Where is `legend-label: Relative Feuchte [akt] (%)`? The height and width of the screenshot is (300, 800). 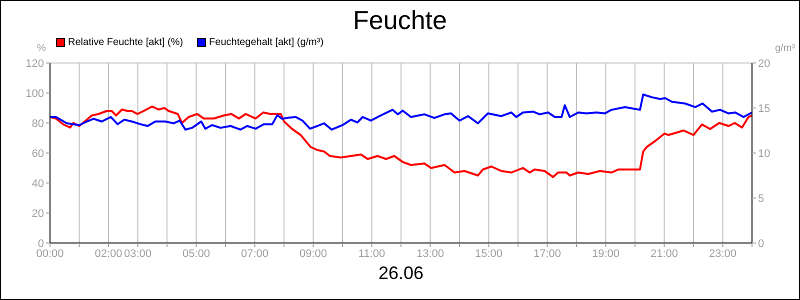
legend-label: Relative Feuchte [akt] (%) is located at coordinates (126, 42).